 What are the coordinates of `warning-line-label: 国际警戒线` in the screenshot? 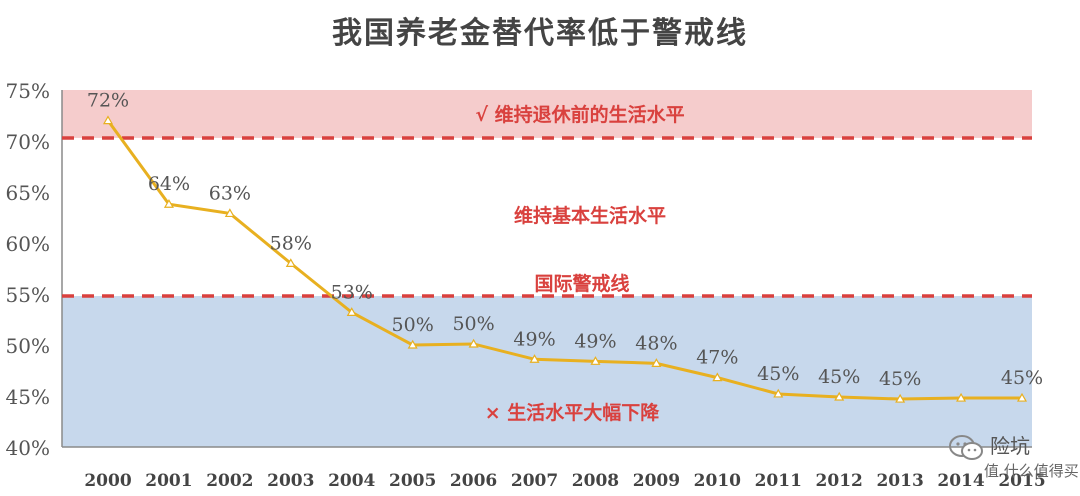 It's located at (581, 283).